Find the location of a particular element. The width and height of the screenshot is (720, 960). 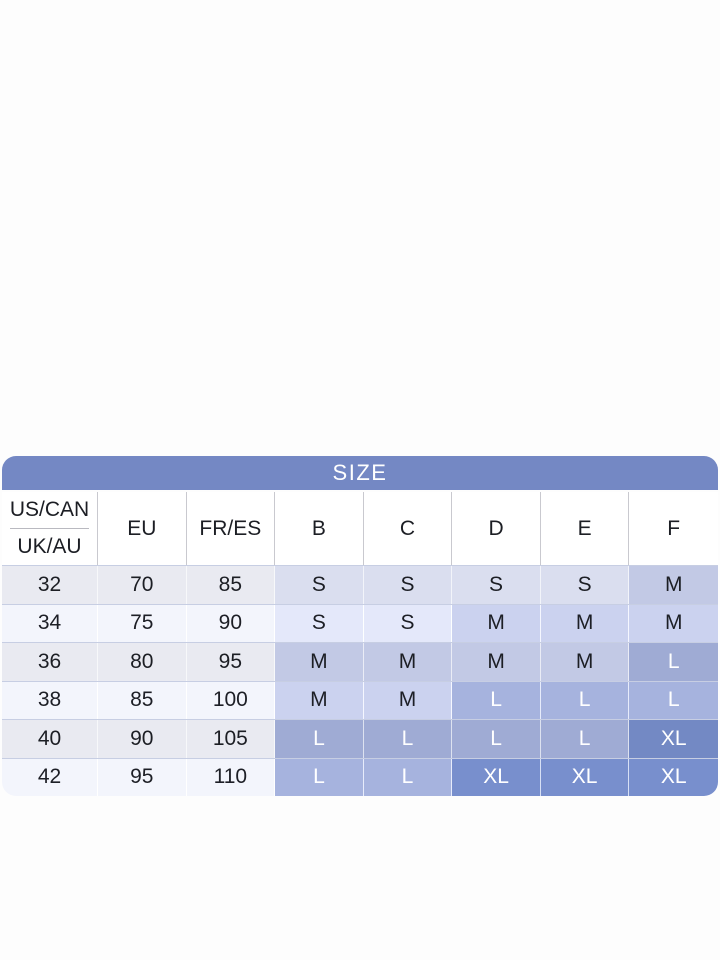

column-header-d: D is located at coordinates (496, 528).